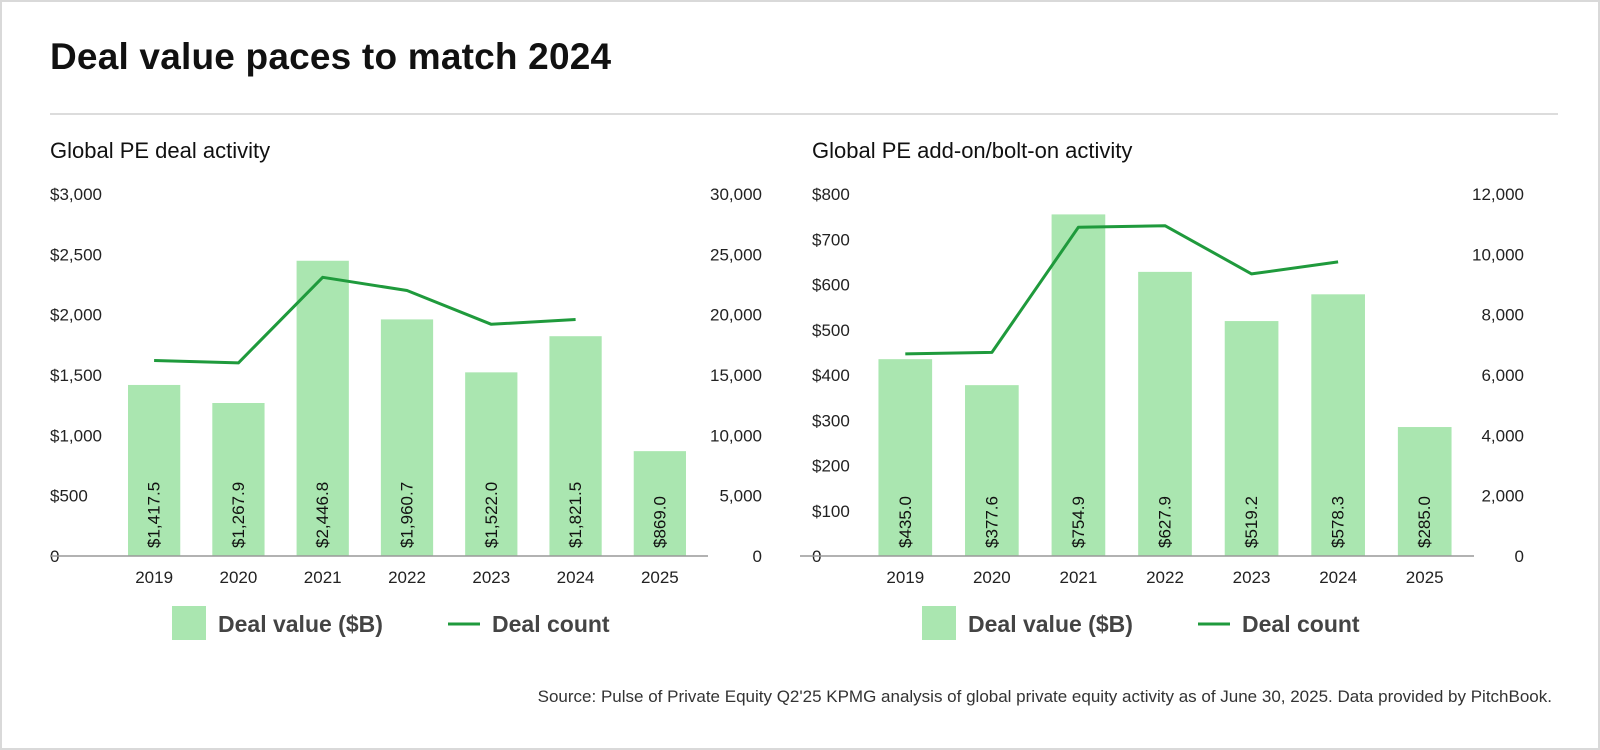  What do you see at coordinates (831, 511) in the screenshot?
I see `y-left-tick-label: $100` at bounding box center [831, 511].